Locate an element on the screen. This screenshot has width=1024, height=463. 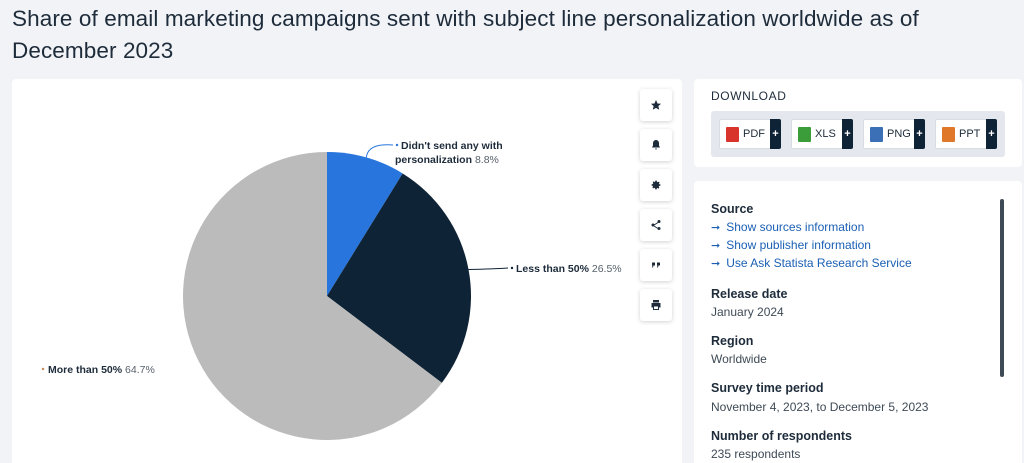
show-sources-link: ➞ Show sources information is located at coordinates (787, 227).